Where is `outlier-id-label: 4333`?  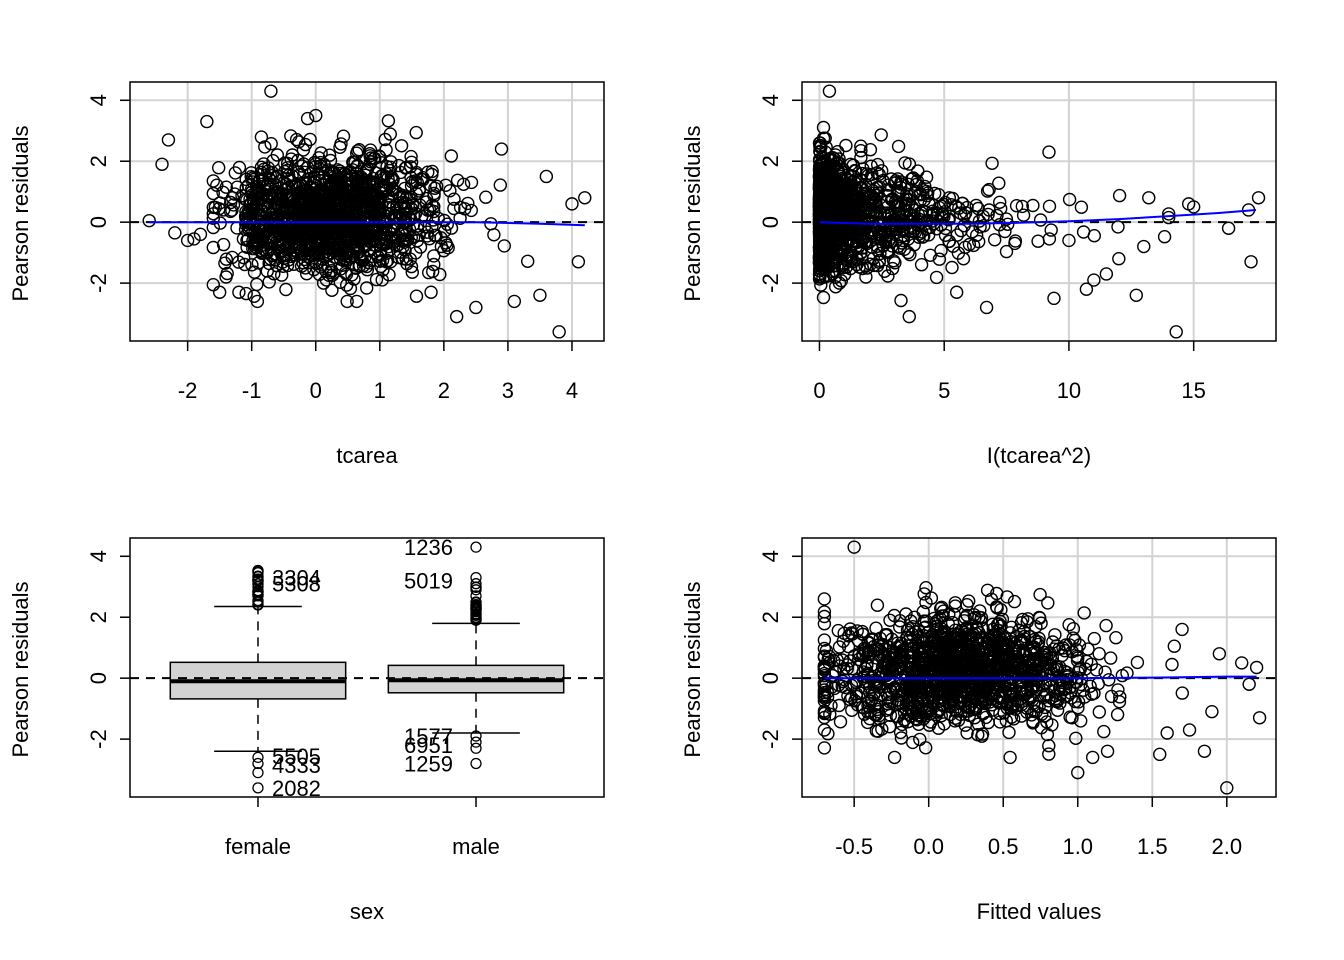
outlier-id-label: 4333 is located at coordinates (296, 765).